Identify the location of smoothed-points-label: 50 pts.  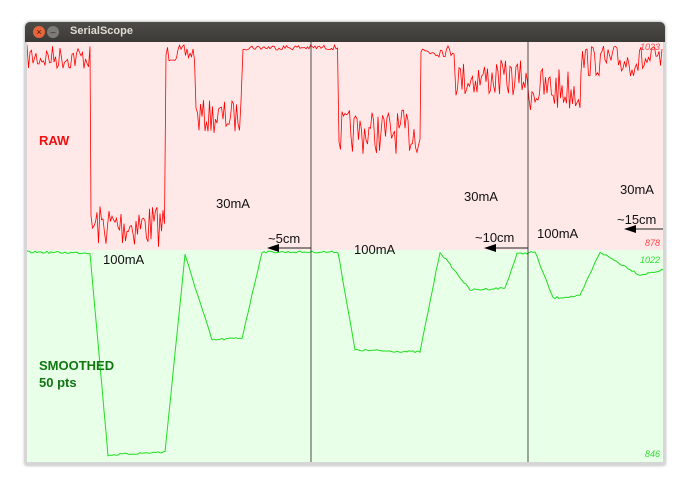
(58, 382).